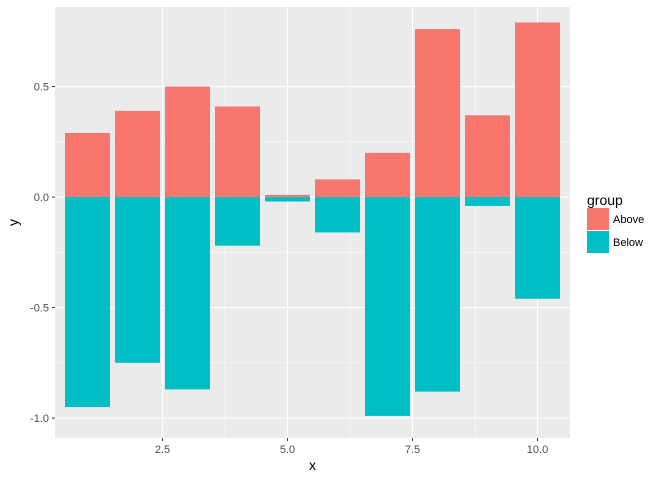  What do you see at coordinates (351, 447) in the screenshot?
I see `x-axis: 2.5 5.0 7.5 10.0` at bounding box center [351, 447].